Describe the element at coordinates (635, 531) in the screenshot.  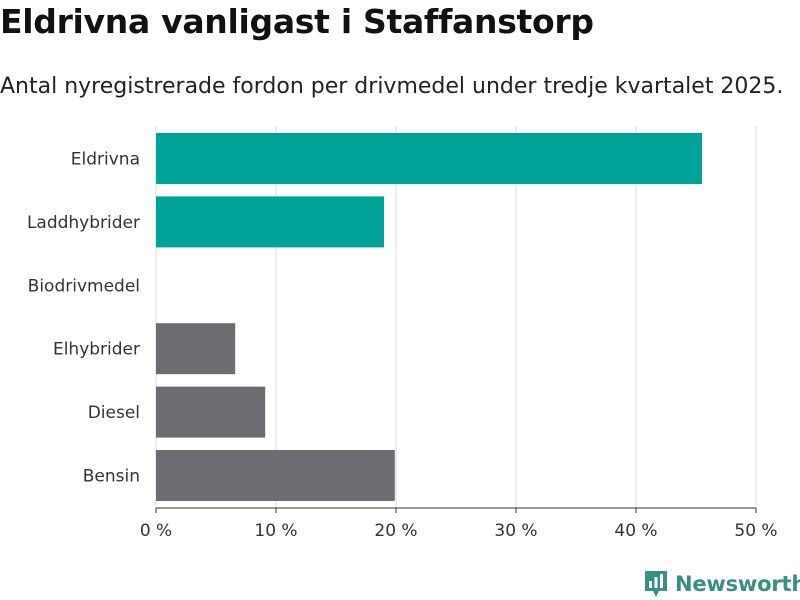
I see `x-tick-label: 40 %` at that location.